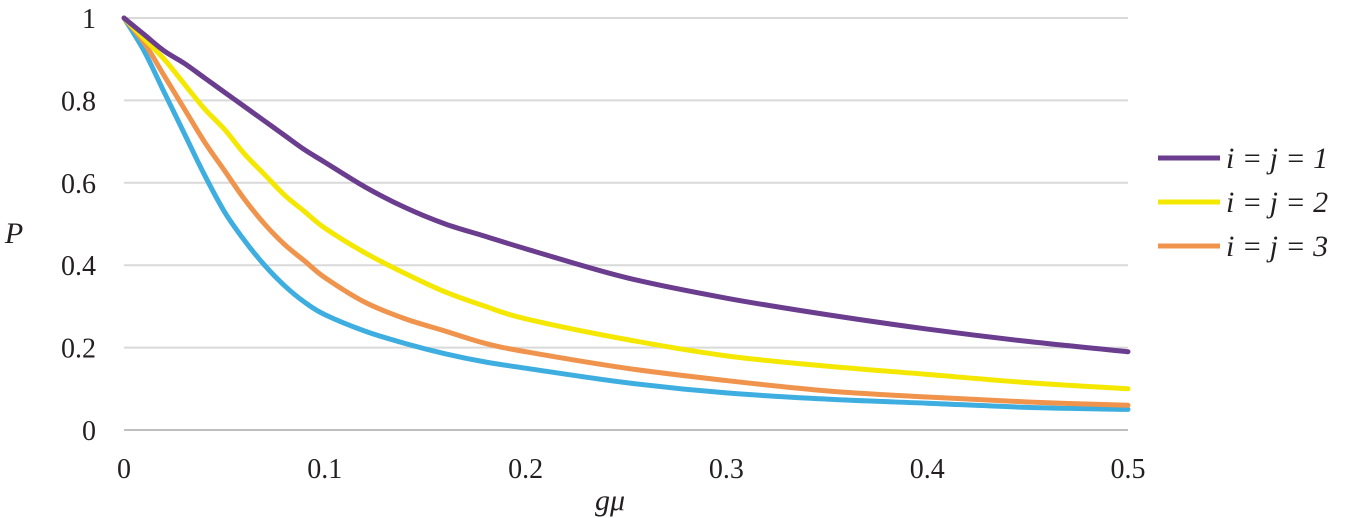  Describe the element at coordinates (1277, 246) in the screenshot. I see `legend-label: i = j = 3` at that location.